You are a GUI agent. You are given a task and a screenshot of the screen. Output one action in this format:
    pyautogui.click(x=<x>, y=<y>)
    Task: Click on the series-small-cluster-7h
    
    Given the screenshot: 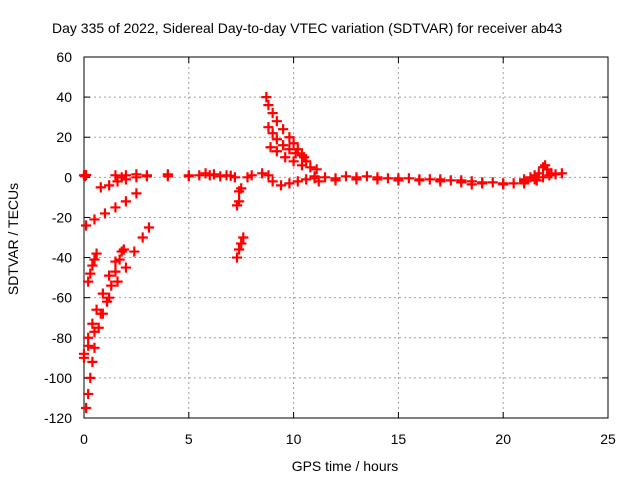 What is the action you would take?
    pyautogui.click(x=240, y=223)
    